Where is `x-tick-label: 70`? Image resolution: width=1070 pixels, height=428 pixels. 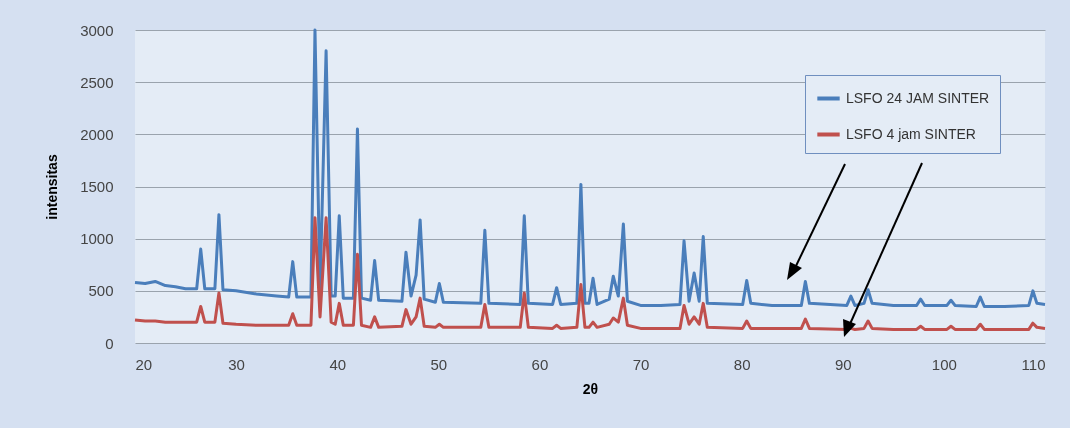
x-tick-label: 70 is located at coordinates (641, 364).